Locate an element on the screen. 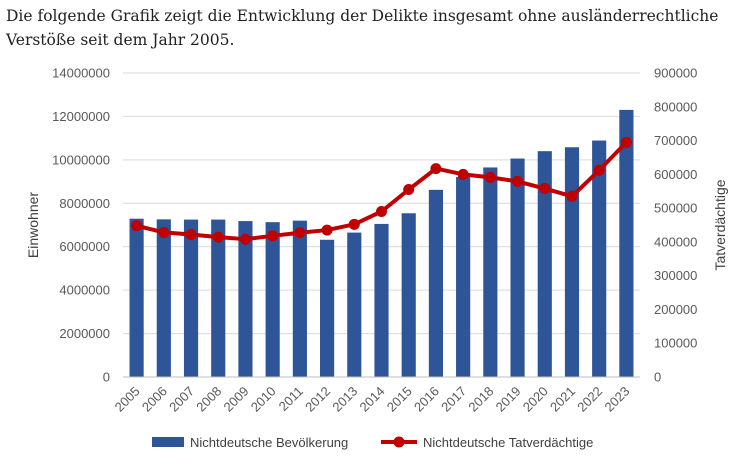 The height and width of the screenshot is (470, 750). x-tick-label: 2007 is located at coordinates (181, 399).